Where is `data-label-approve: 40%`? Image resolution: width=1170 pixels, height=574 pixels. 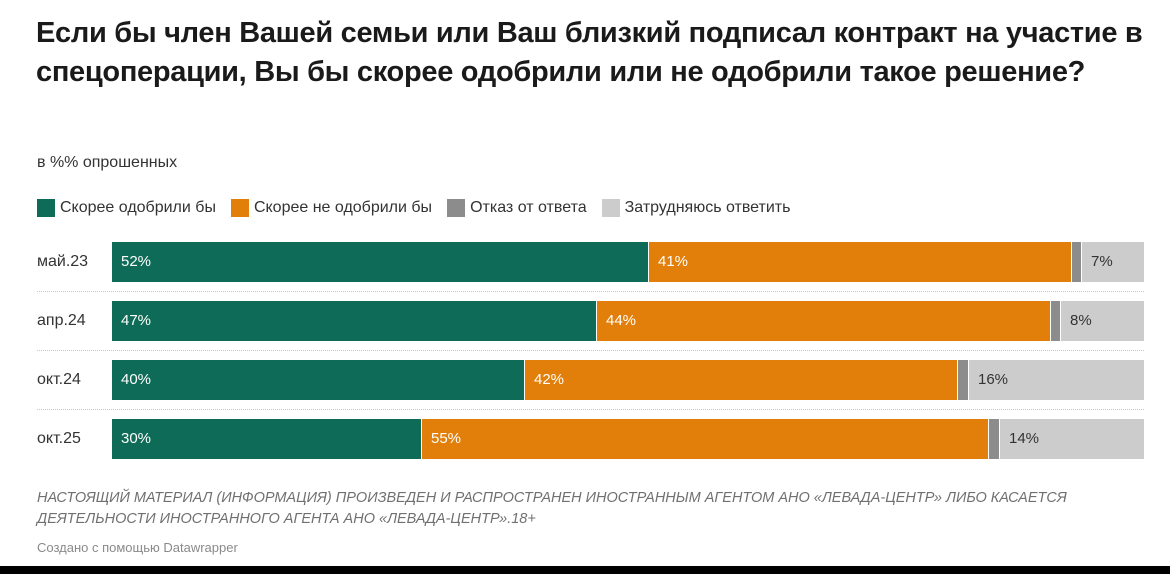
data-label-approve: 40% is located at coordinates (136, 379).